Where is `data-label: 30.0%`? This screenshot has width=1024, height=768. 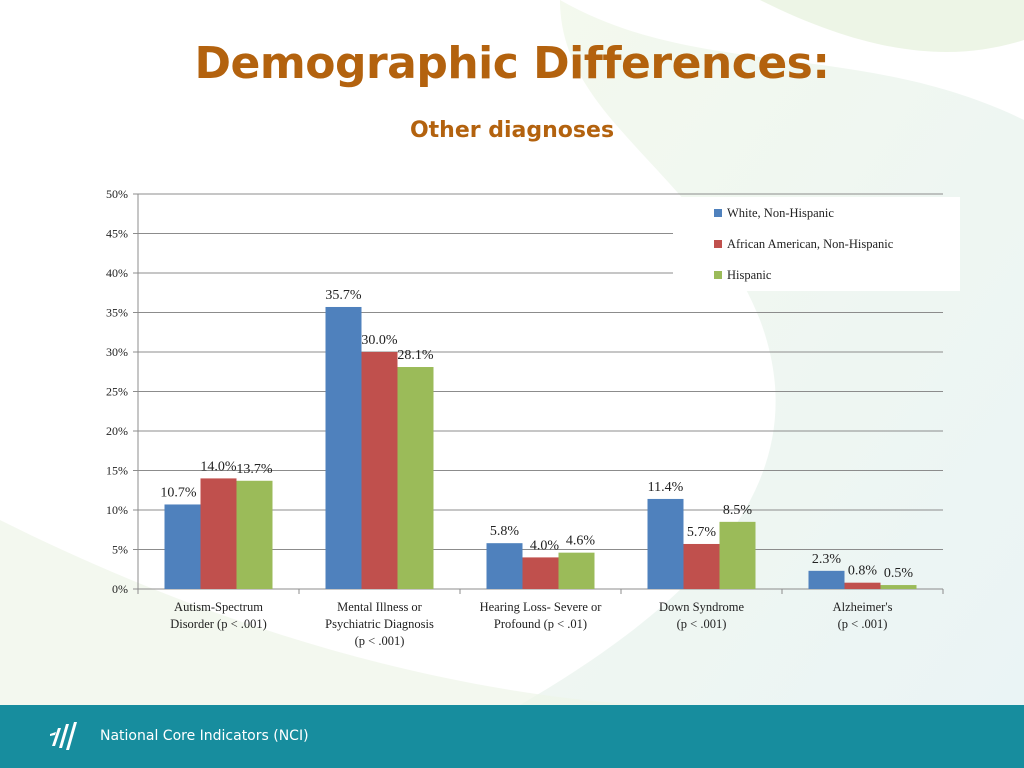
data-label: 30.0% is located at coordinates (379, 340).